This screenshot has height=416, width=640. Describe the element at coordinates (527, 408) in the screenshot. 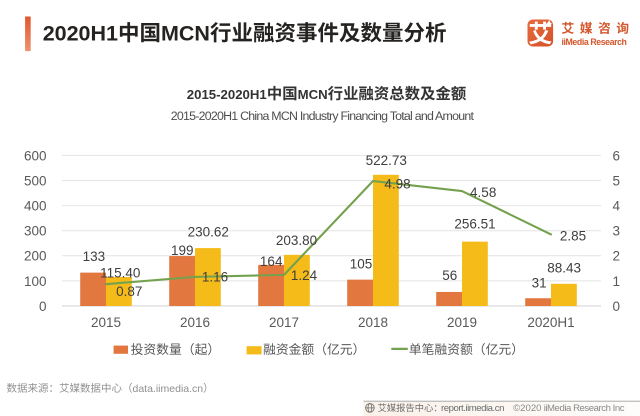

I see `svg-text: ©2020` at that location.